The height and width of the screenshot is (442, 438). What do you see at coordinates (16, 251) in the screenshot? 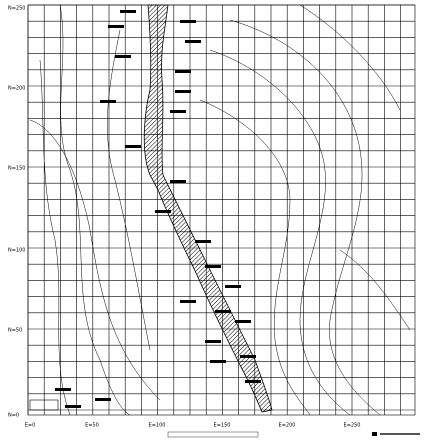
I see `north-label: N=100` at bounding box center [16, 251].